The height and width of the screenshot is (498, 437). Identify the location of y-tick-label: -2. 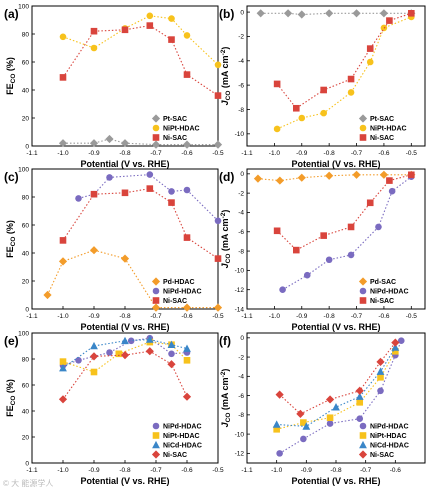
(241, 37).